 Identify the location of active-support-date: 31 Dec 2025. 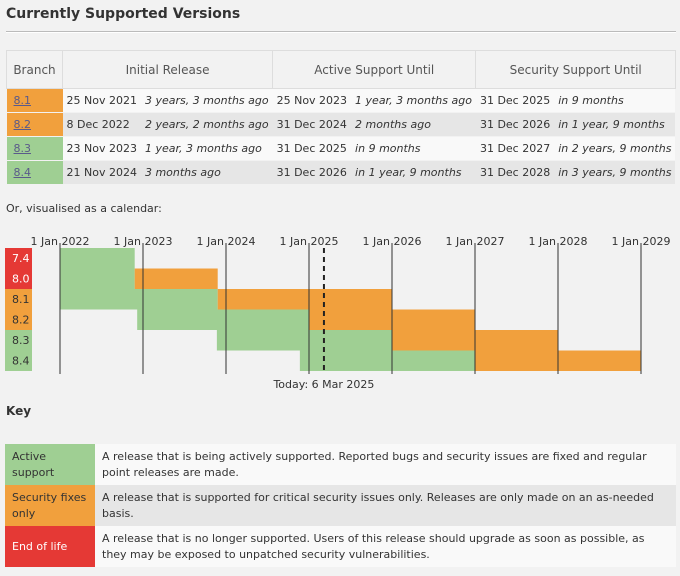
(312, 148).